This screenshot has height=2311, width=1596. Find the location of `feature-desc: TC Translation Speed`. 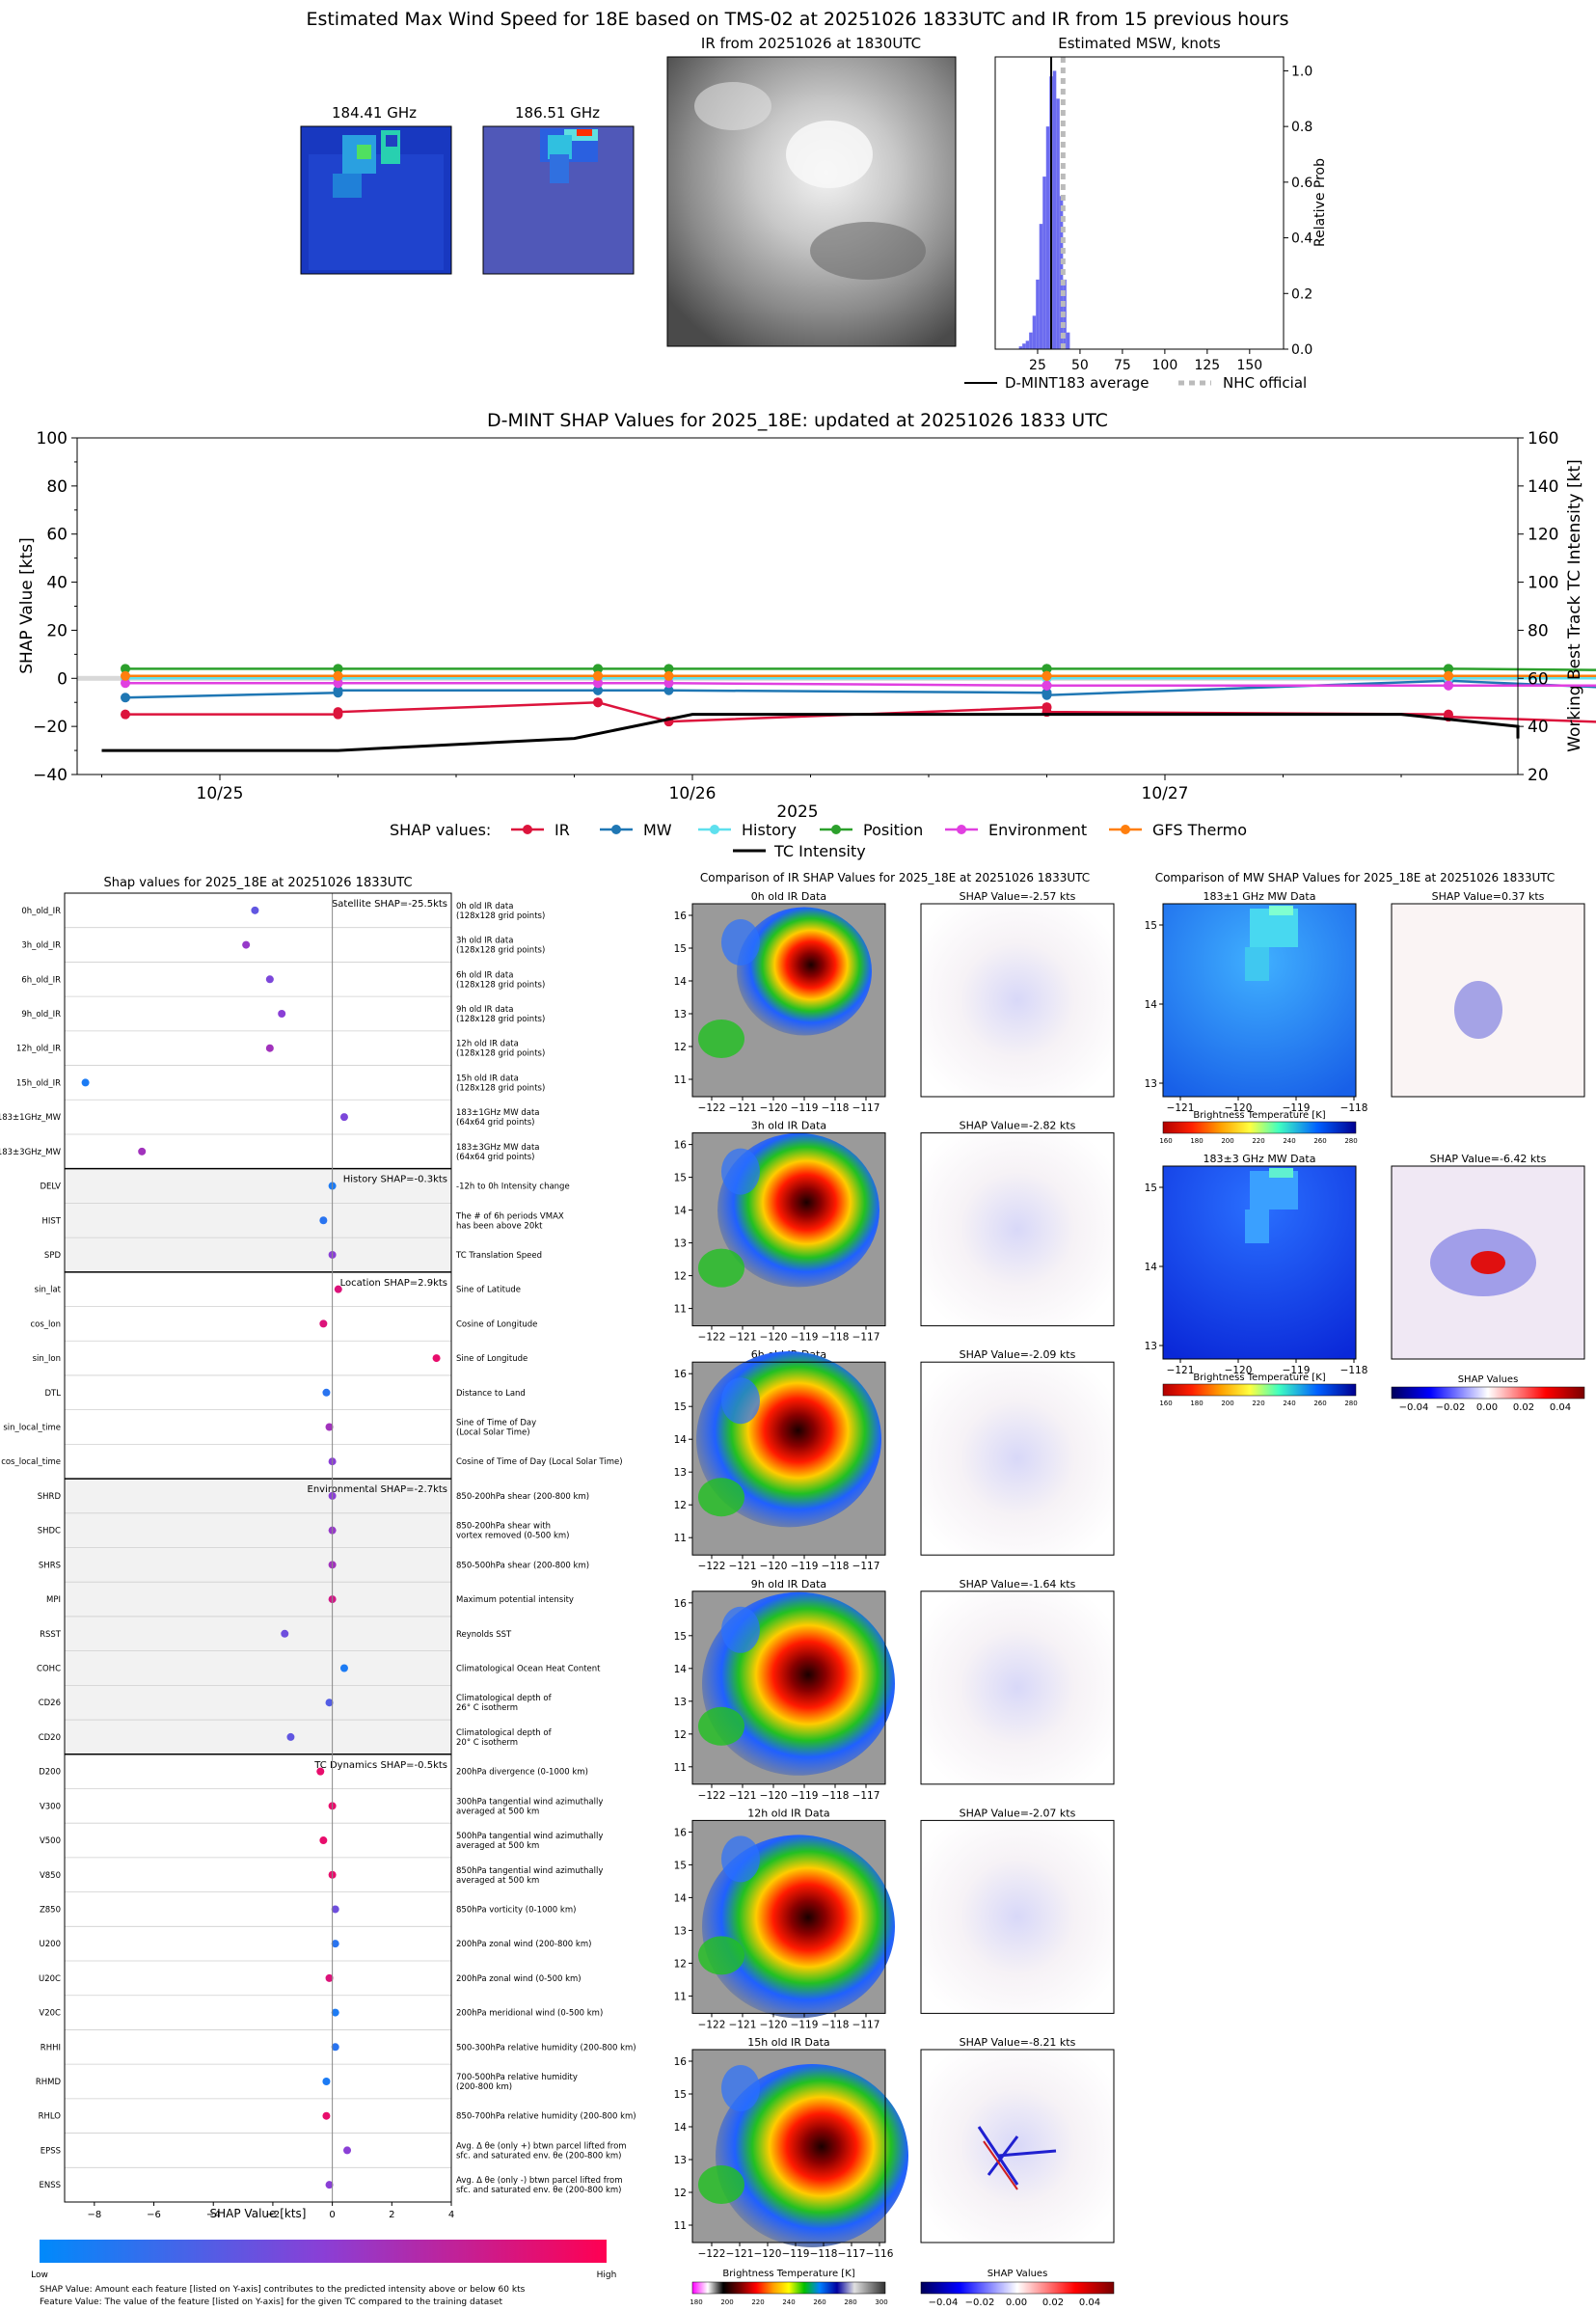

feature-desc: TC Translation Speed is located at coordinates (499, 1256).